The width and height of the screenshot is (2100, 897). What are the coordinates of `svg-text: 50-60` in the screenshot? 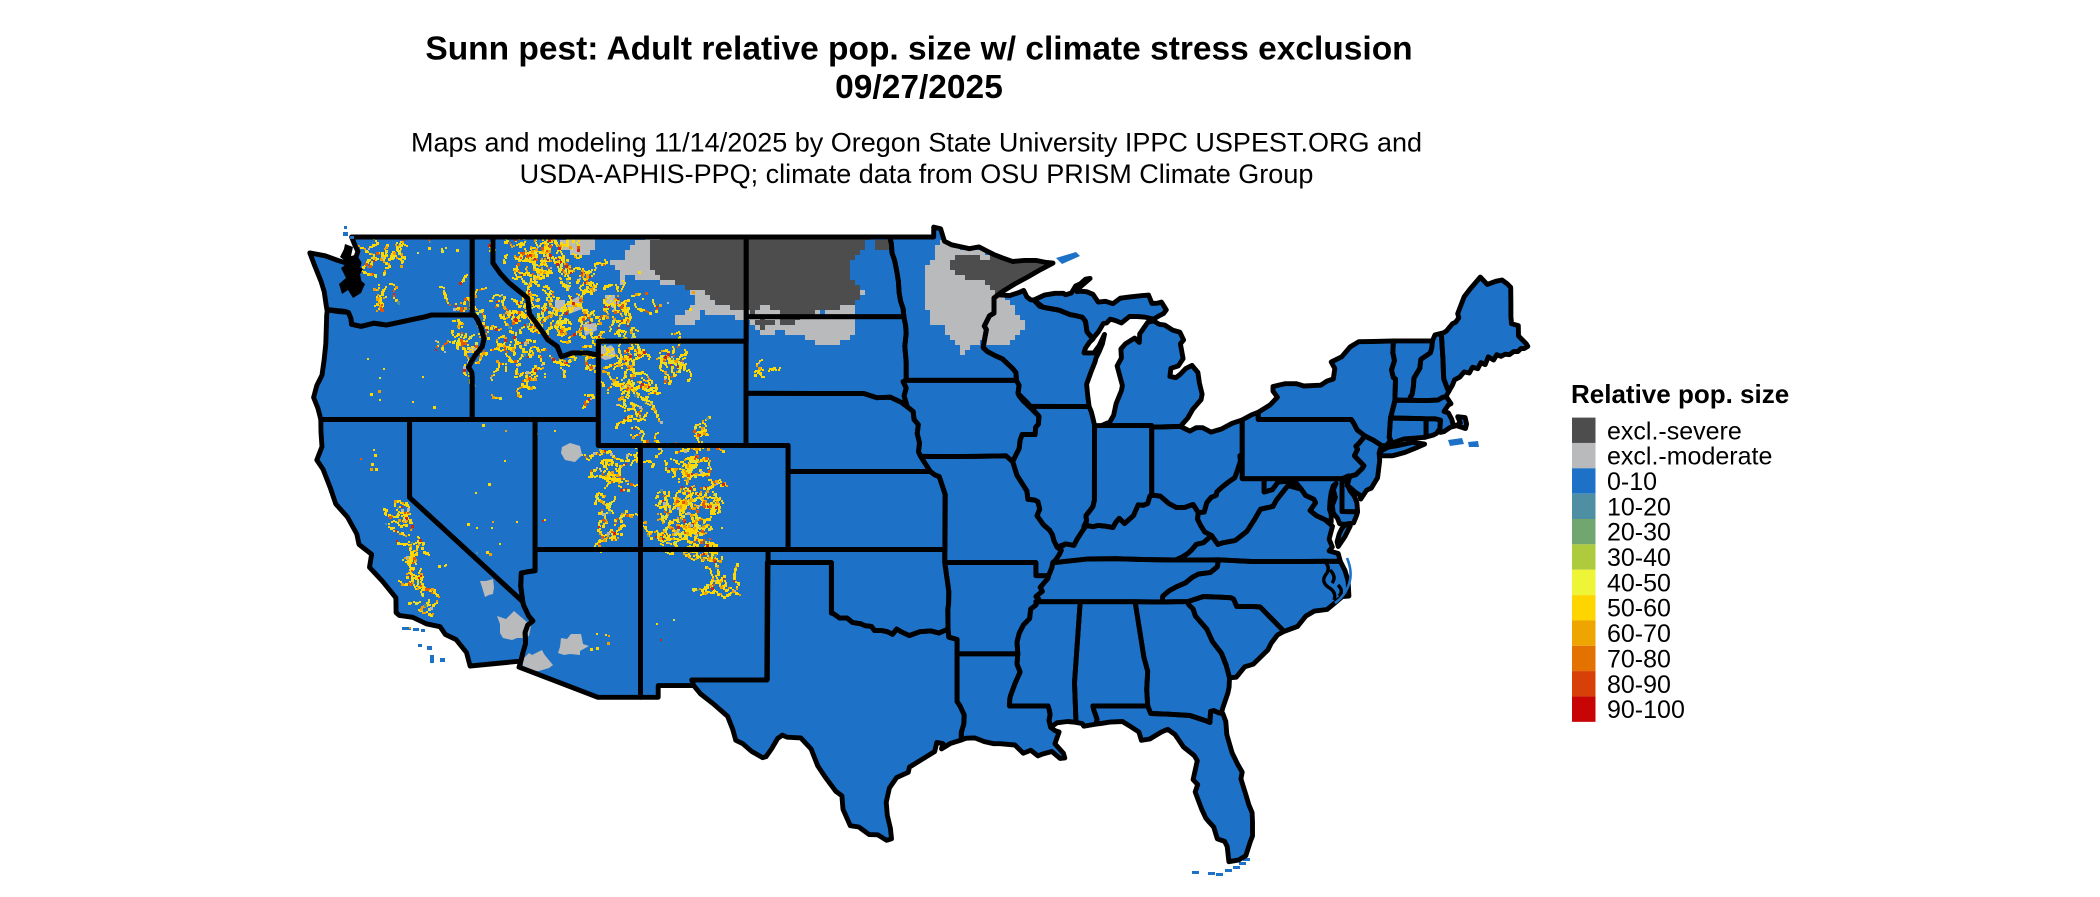 It's located at (1639, 609).